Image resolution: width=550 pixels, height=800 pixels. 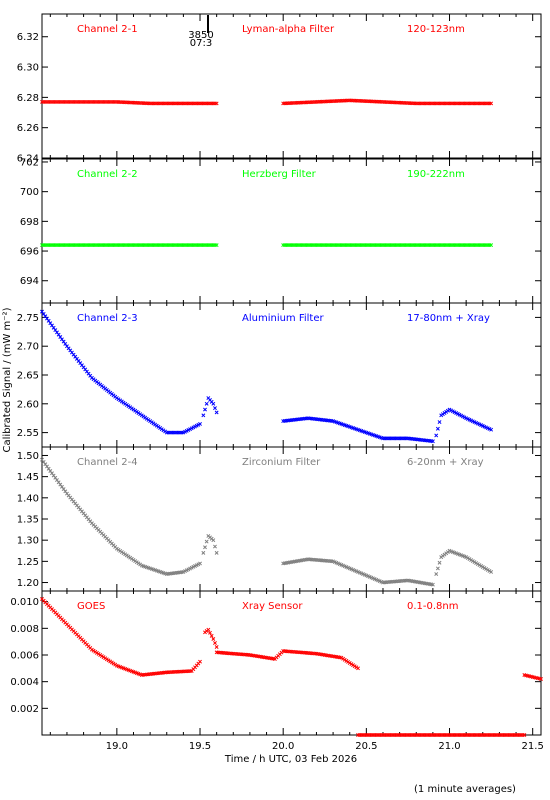 What do you see at coordinates (28, 583) in the screenshot?
I see `y-tick-label: 1.20` at bounding box center [28, 583].